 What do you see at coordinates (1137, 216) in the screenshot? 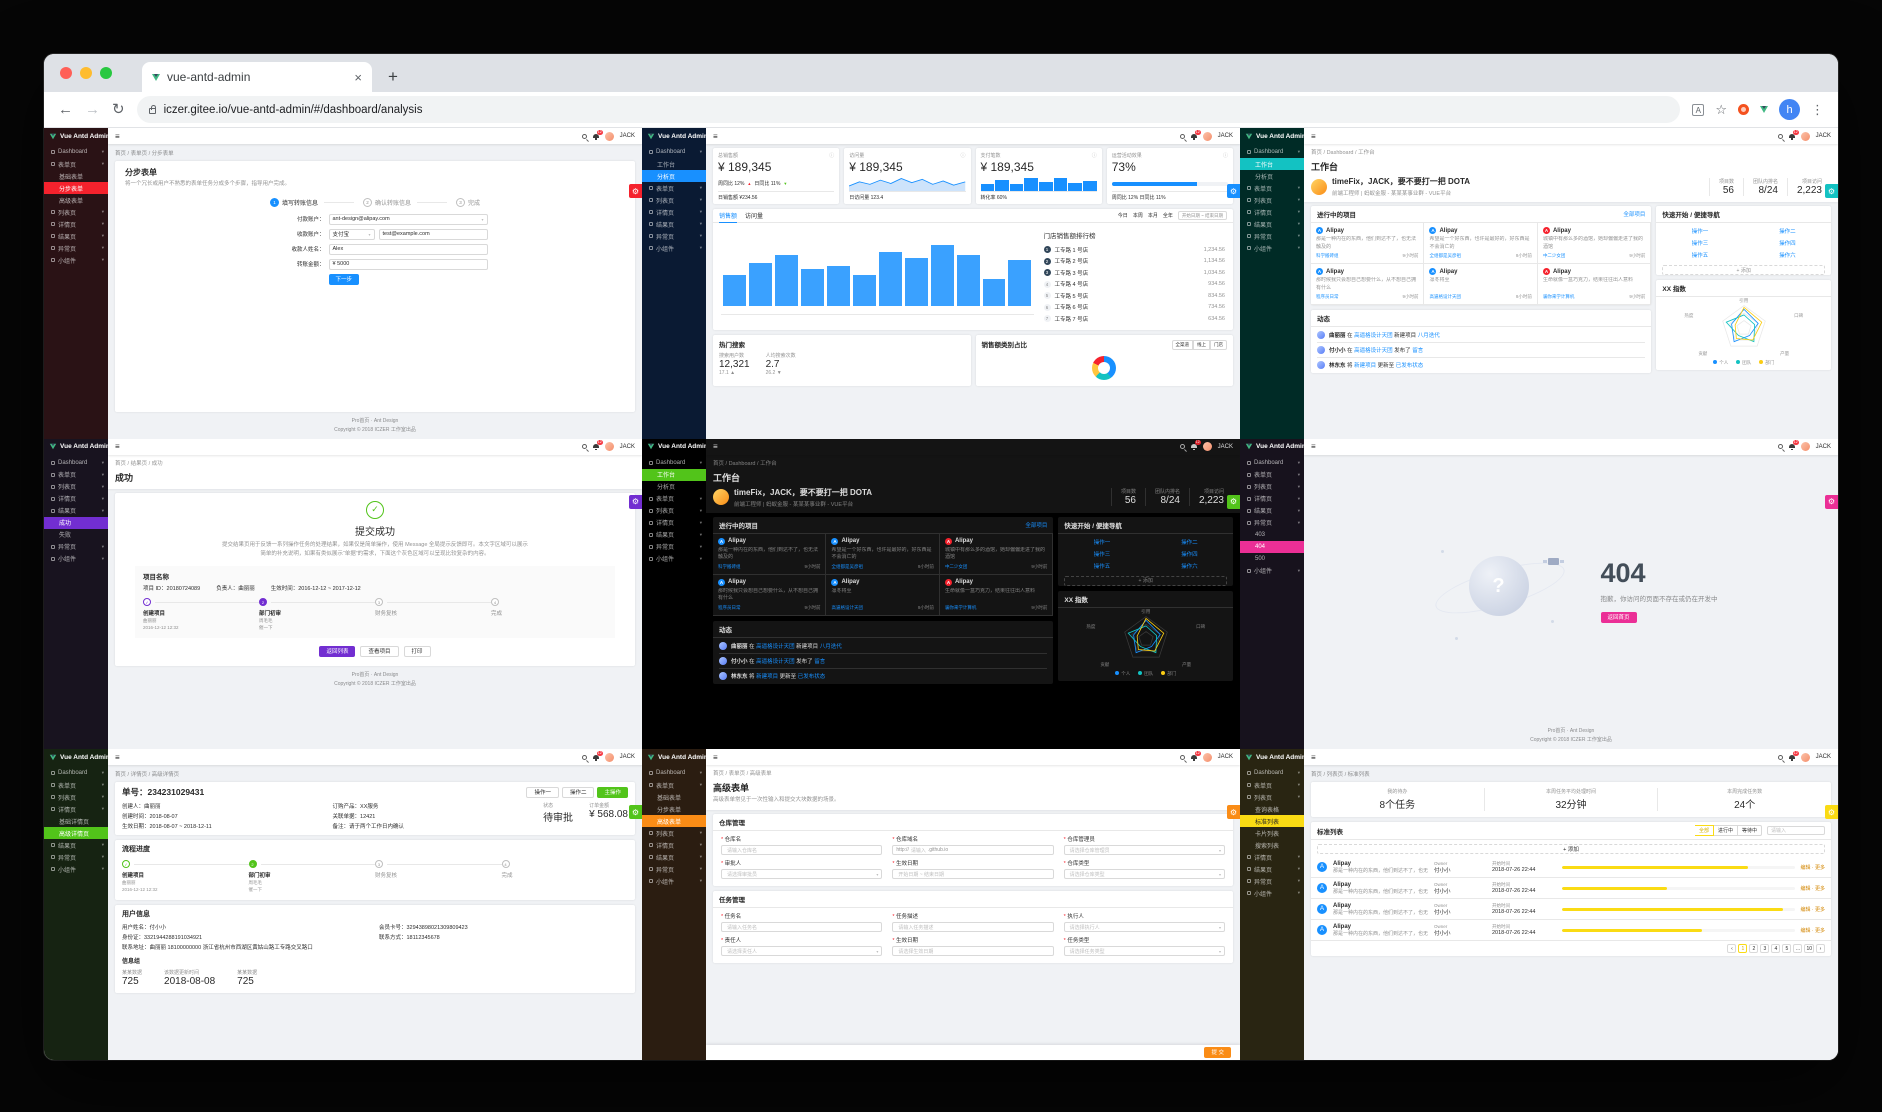
I see `range-link: 本周` at bounding box center [1137, 216].